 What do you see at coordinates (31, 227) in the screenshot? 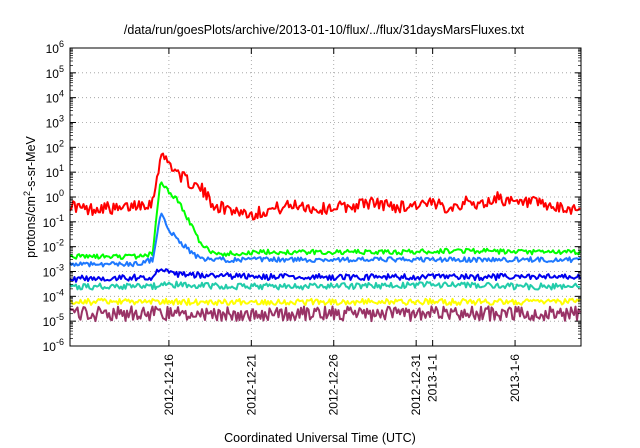
I see `y-label-base: protons/cm` at bounding box center [31, 227].